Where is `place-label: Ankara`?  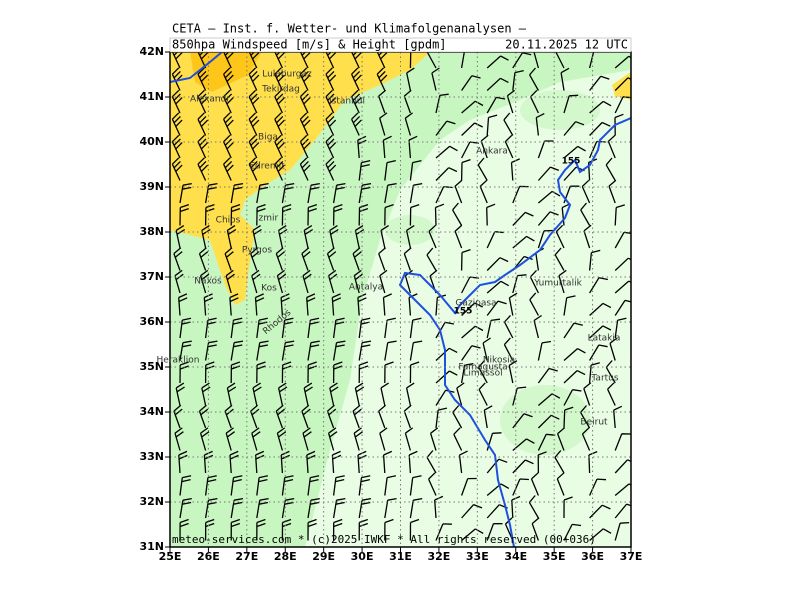 place-label: Ankara is located at coordinates (492, 152).